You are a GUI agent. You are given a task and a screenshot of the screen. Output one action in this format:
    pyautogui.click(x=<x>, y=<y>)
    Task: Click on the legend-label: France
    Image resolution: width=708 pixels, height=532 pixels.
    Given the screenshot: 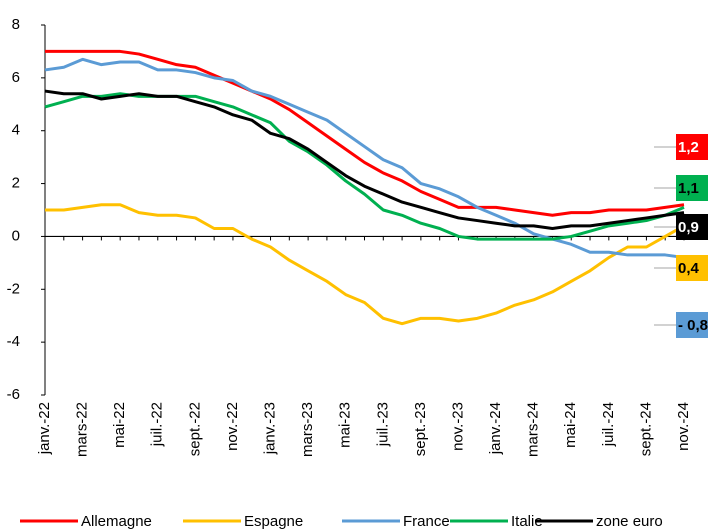 What is the action you would take?
    pyautogui.click(x=426, y=521)
    